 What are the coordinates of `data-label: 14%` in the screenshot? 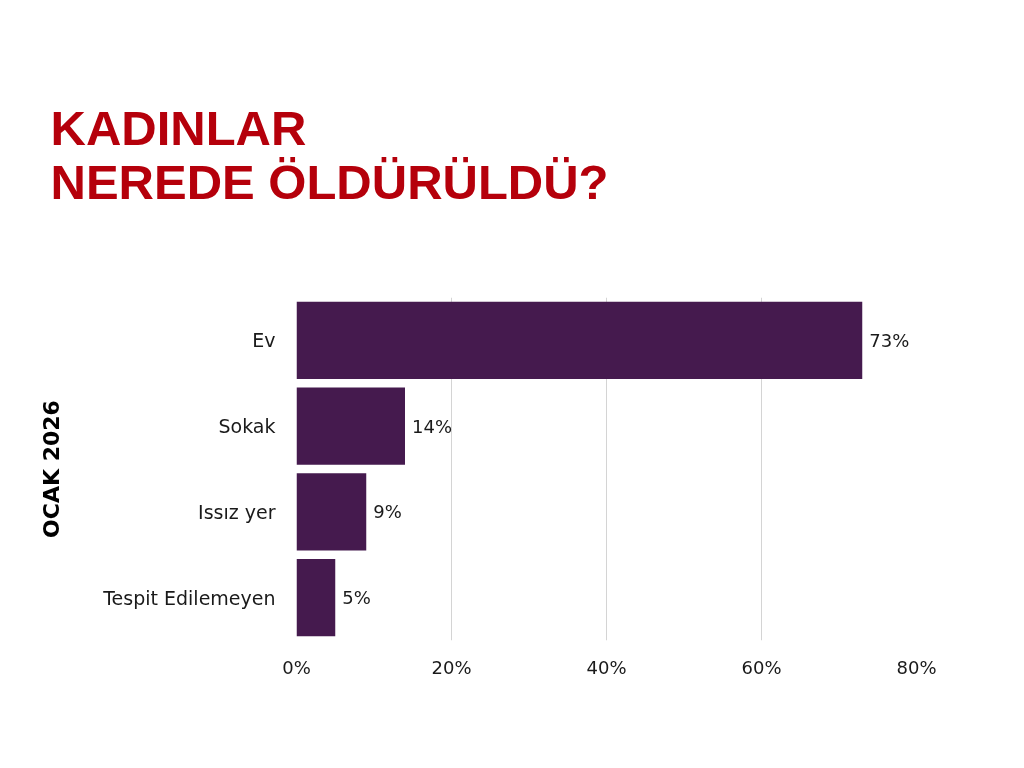 It's located at (432, 426).